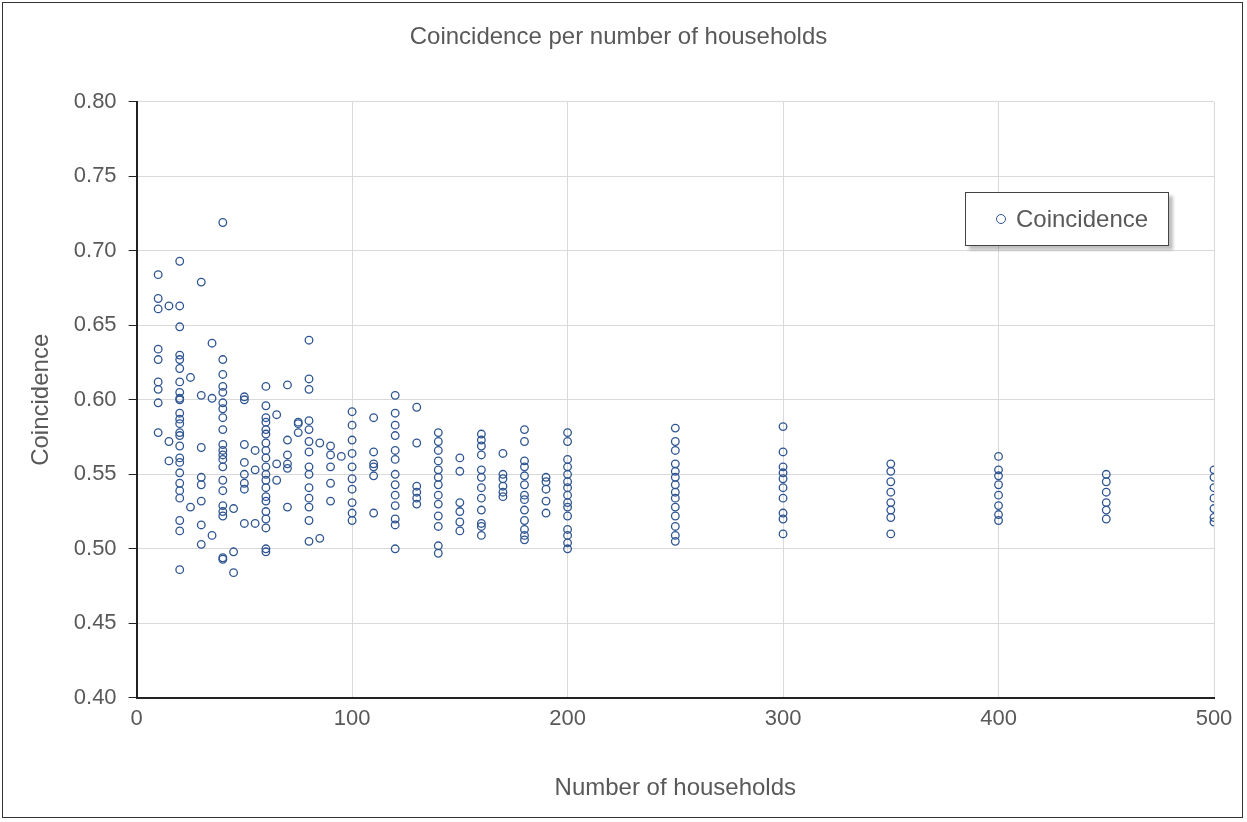  I want to click on y-tick-label: 0.45, so click(95, 622).